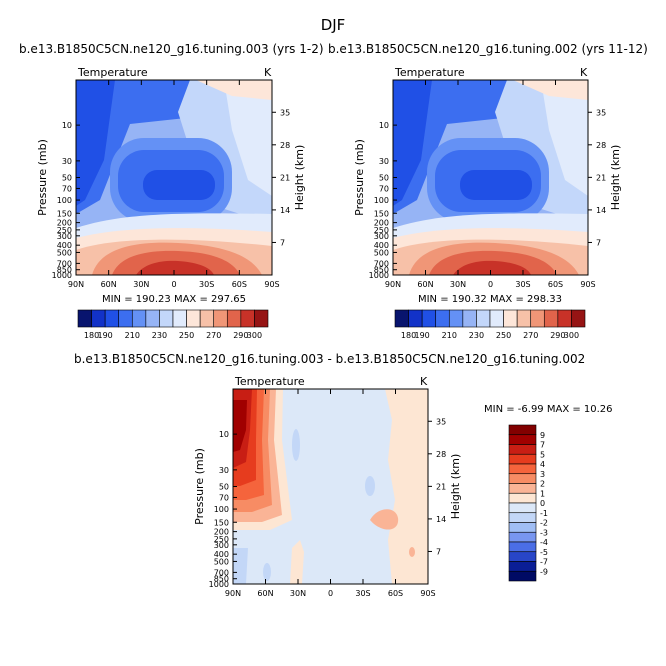  Describe the element at coordinates (429, 72) in the screenshot. I see `panel2-variable-label: Temperature` at that location.